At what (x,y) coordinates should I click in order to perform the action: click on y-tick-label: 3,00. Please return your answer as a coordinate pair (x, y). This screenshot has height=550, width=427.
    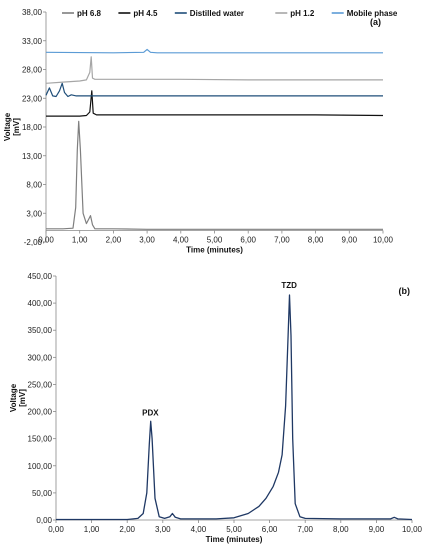
    Looking at the image, I should click on (34, 213).